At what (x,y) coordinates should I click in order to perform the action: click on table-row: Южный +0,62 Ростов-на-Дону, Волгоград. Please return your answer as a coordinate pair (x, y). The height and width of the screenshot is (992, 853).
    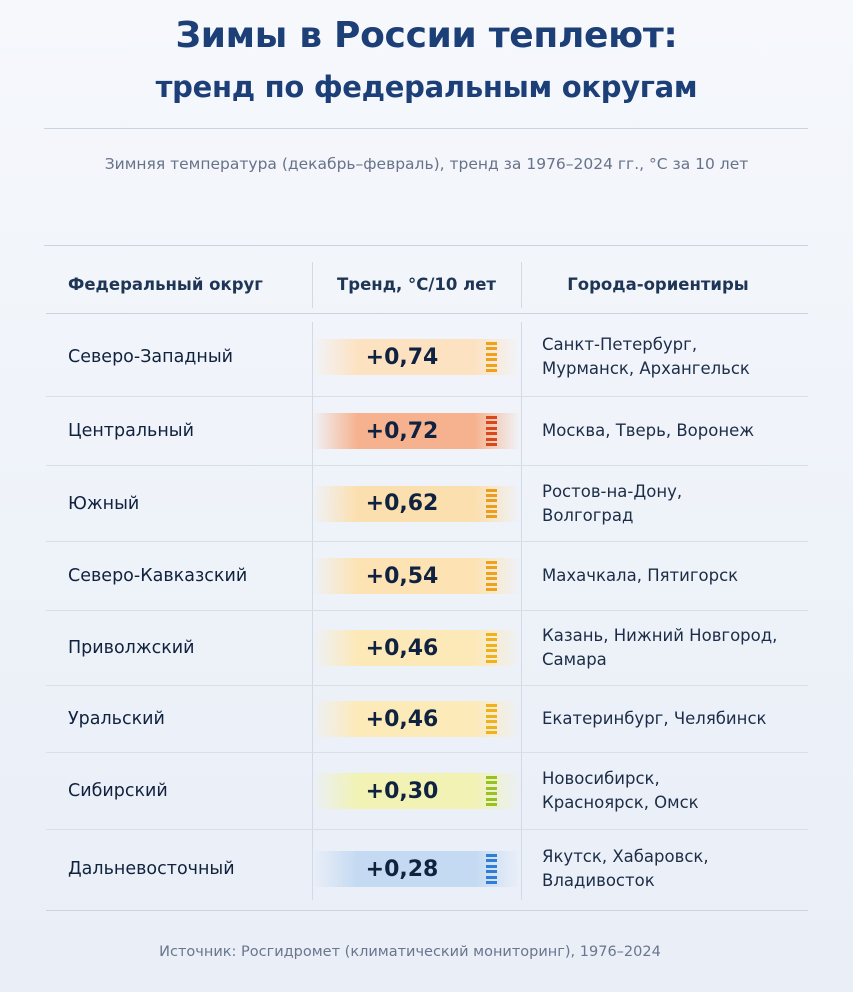
    Looking at the image, I should click on (427, 503).